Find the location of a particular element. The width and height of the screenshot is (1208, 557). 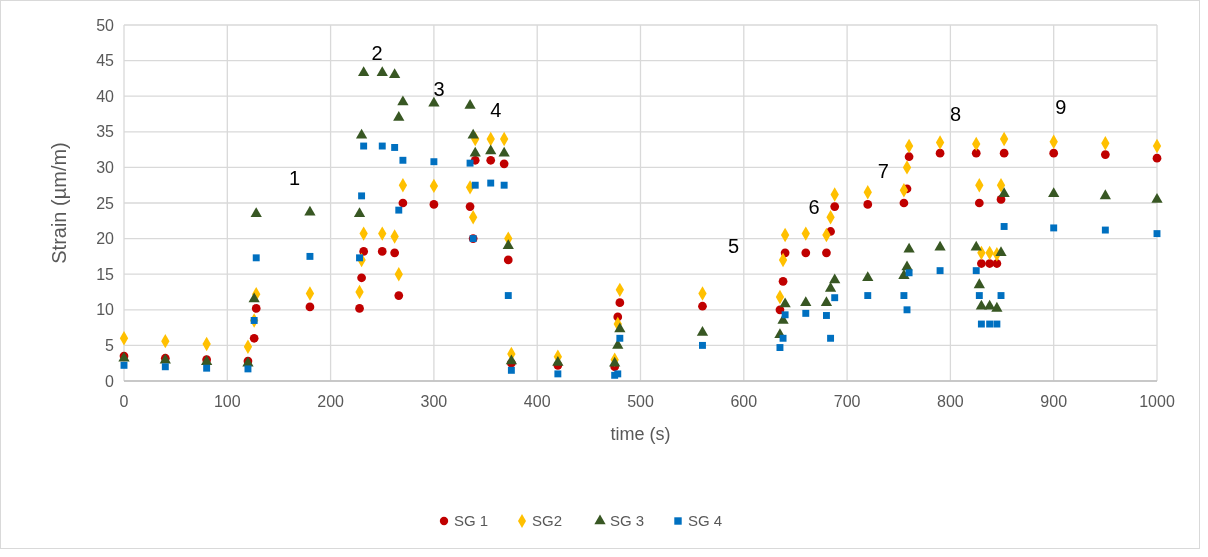

annotation: 5 is located at coordinates (733, 245).